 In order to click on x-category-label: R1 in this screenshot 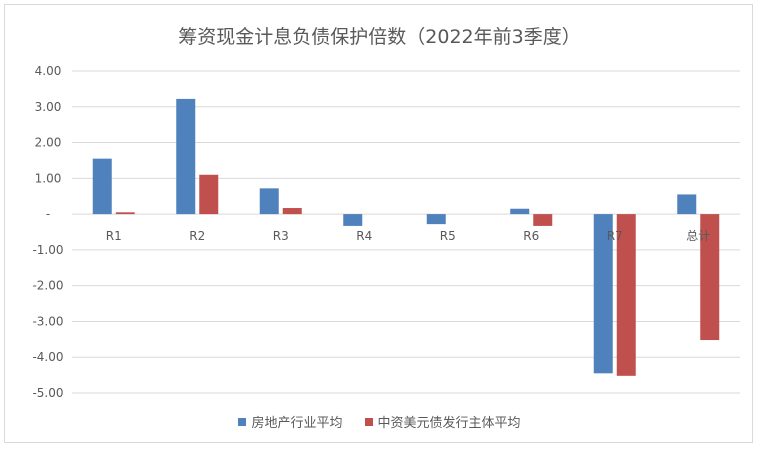, I will do `click(114, 236)`.